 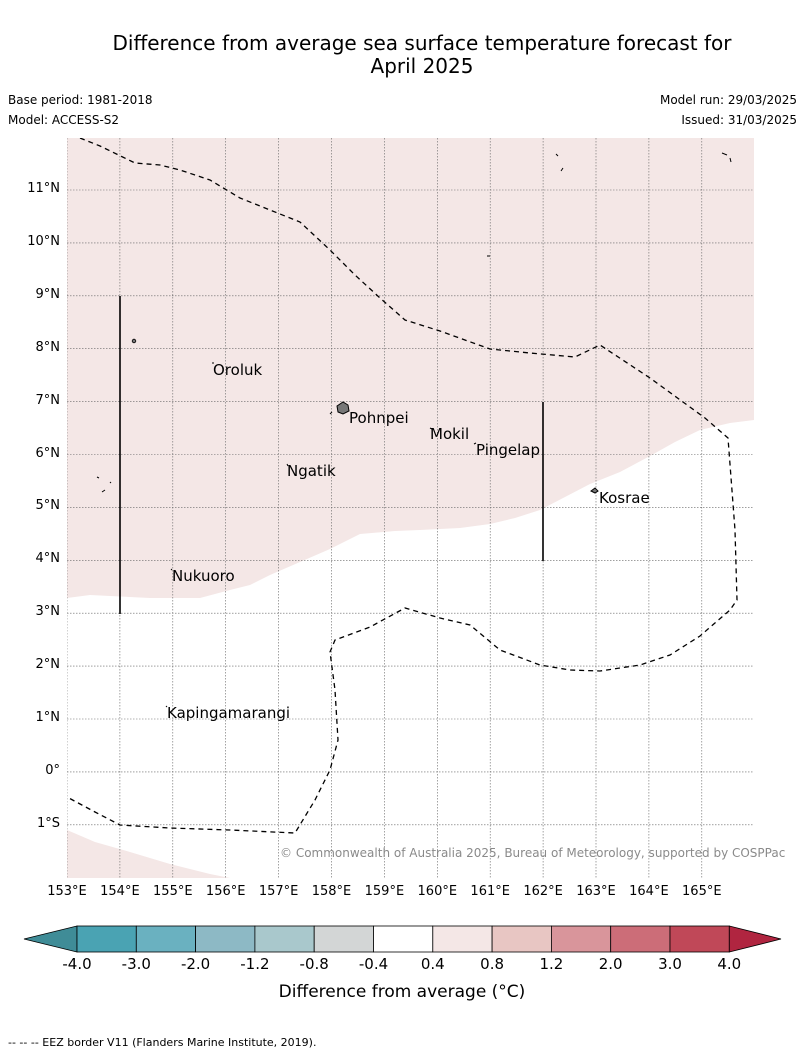 I want to click on longitude-label: 165°E, so click(x=702, y=891).